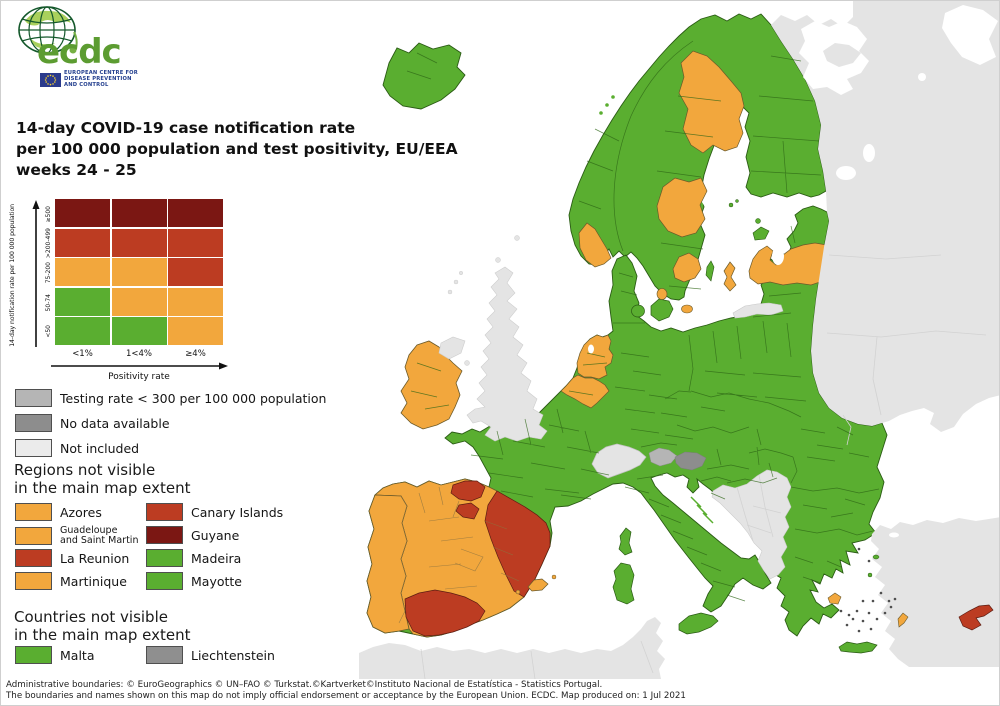  I want to click on legend-label: La Reunion, so click(95, 558).